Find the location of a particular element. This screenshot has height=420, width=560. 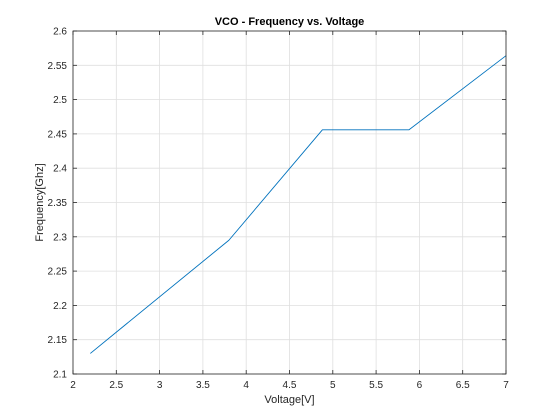

x-tick-label: 4 is located at coordinates (246, 385).